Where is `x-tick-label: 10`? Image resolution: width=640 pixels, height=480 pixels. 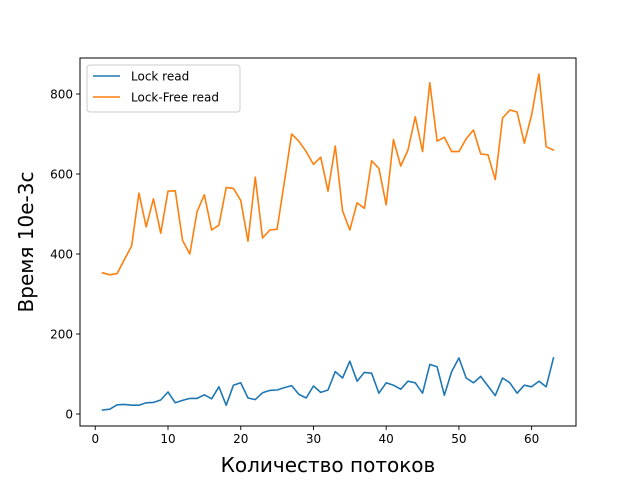
x-tick-label: 10 is located at coordinates (167, 439).